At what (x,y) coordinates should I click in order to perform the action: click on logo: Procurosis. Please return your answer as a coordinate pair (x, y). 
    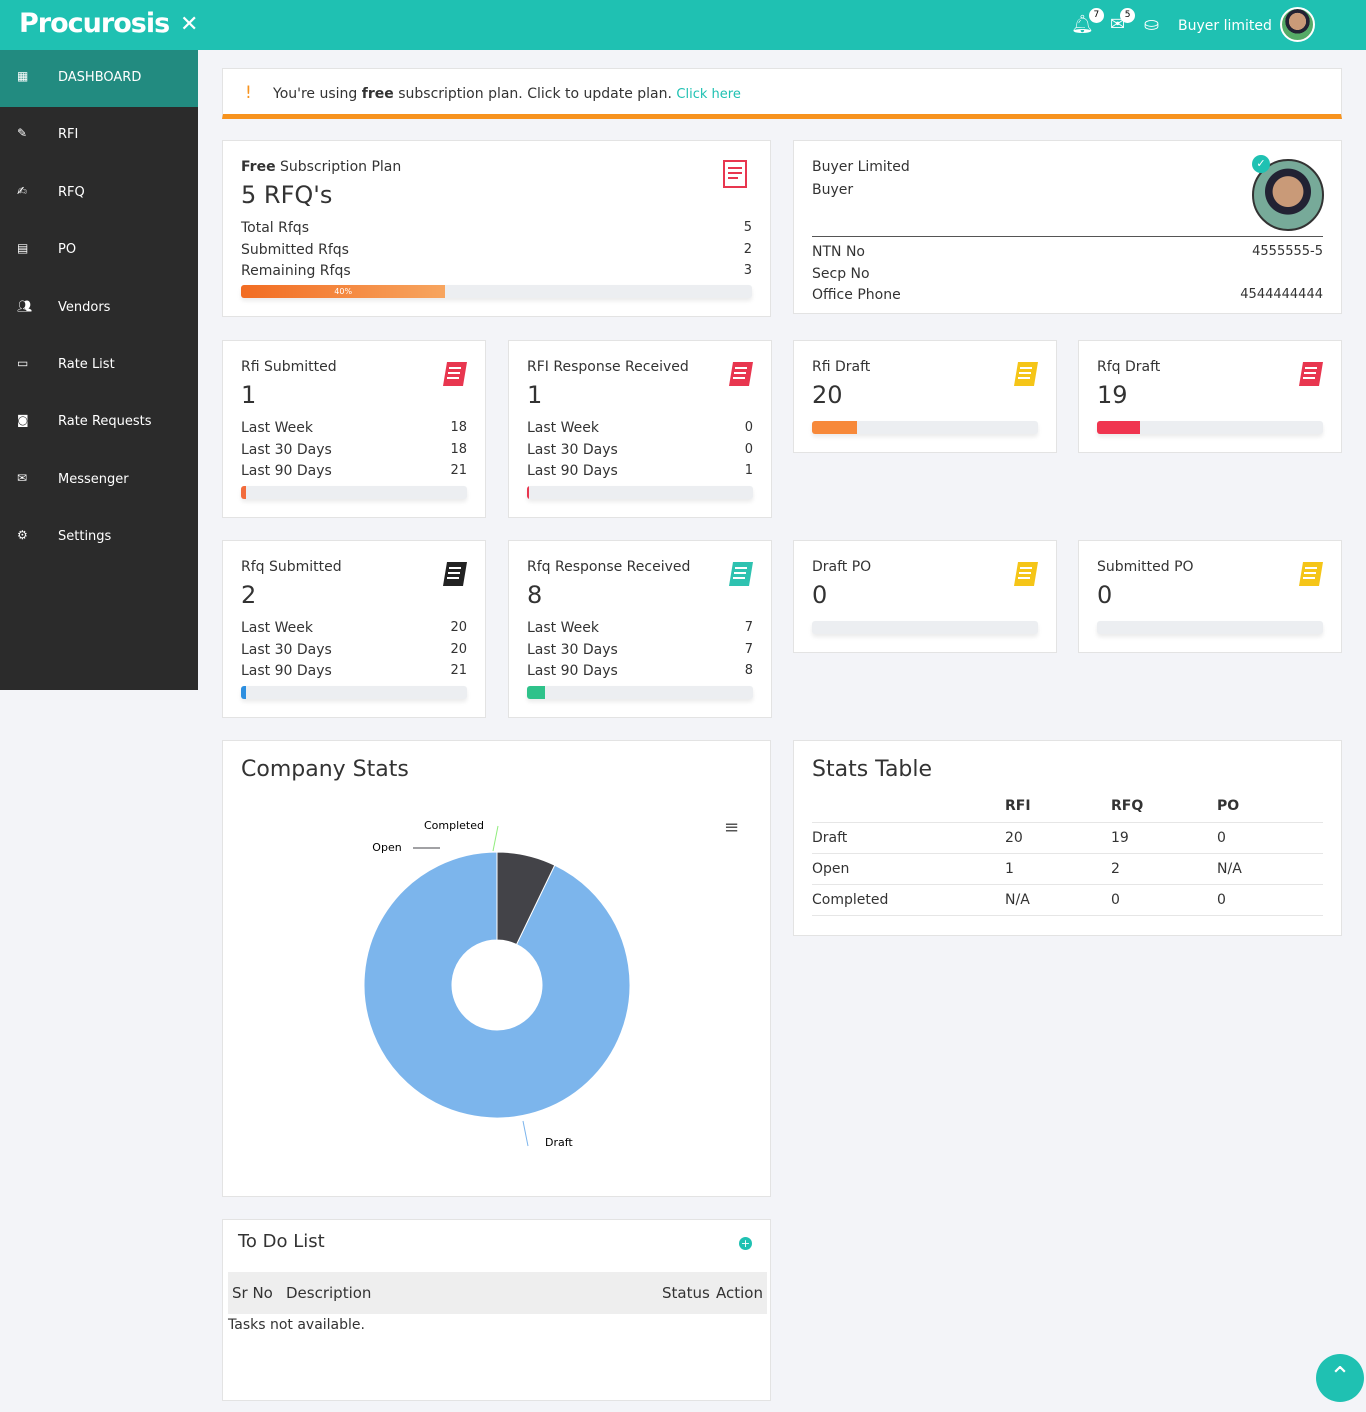
    Looking at the image, I should click on (94, 23).